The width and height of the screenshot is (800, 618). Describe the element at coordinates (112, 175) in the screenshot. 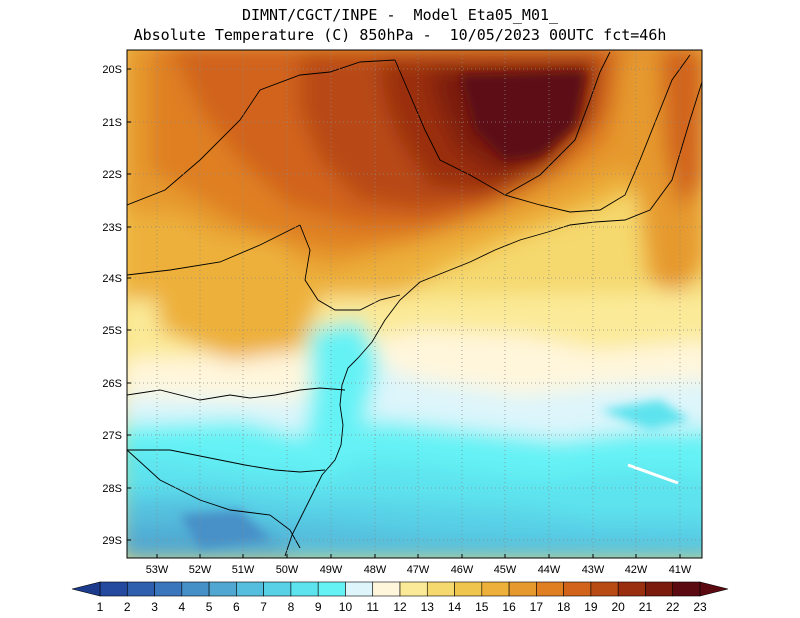

I see `lat-label: 22S` at that location.